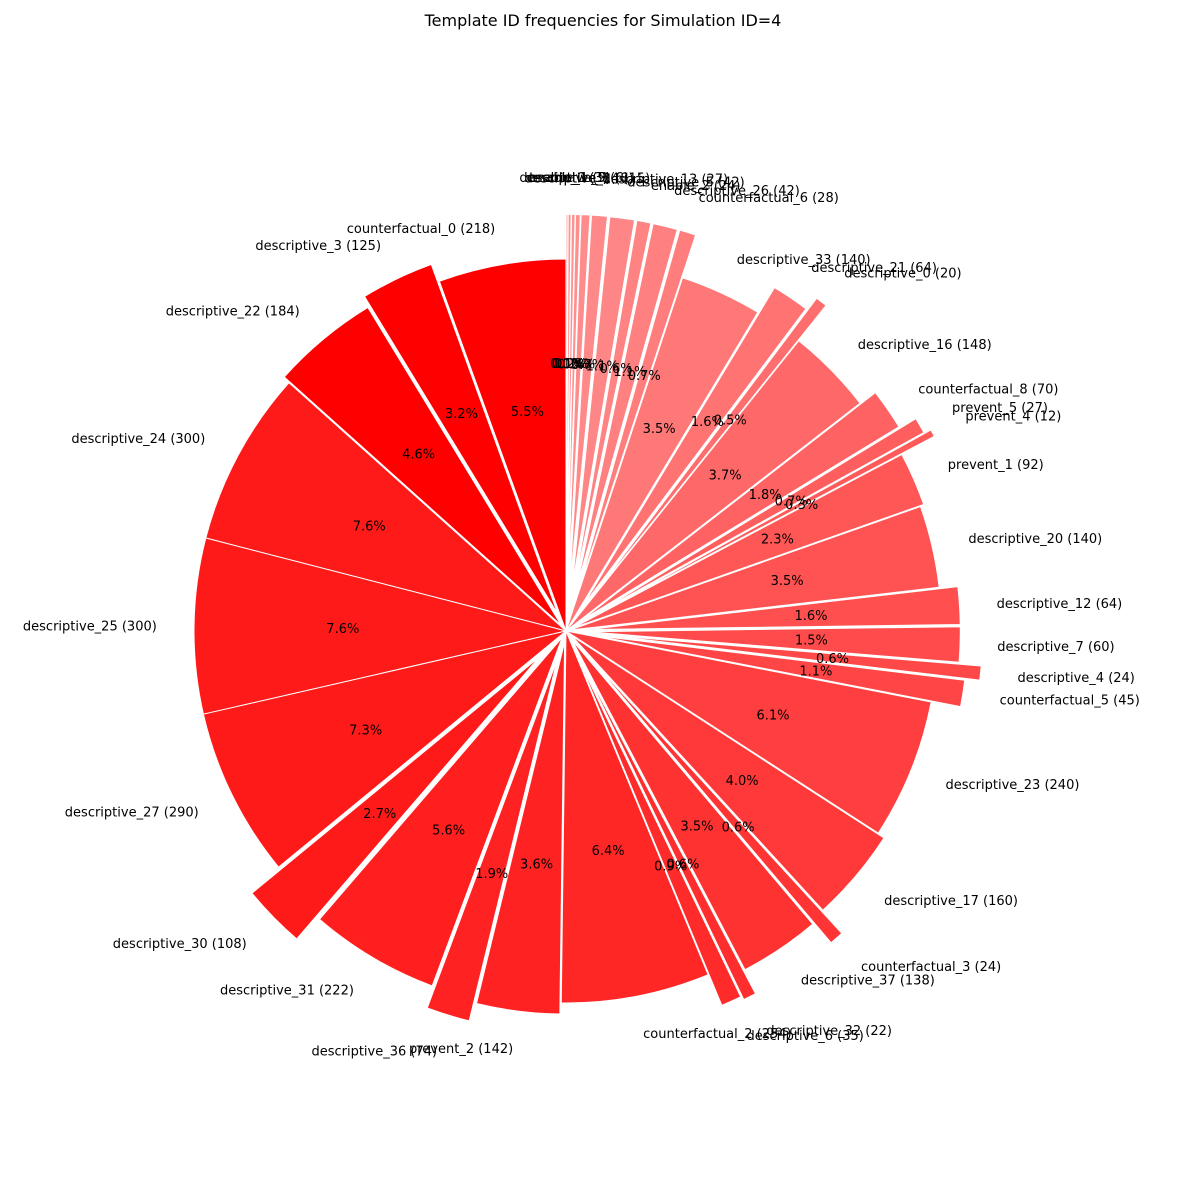 Image resolution: width=1200 pixels, height=1200 pixels. I want to click on slice-label: descriptive_24 (300), so click(138, 439).